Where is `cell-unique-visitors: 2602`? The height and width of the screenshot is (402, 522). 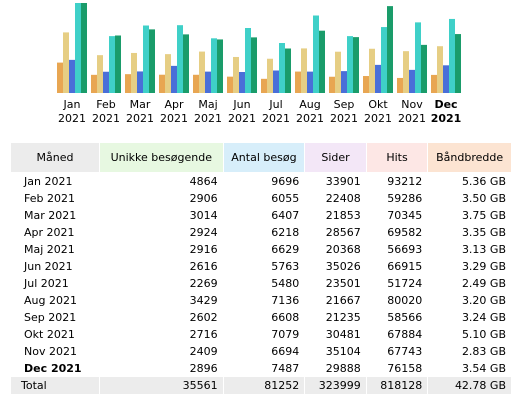 cell-unique-visitors: 2602 is located at coordinates (203, 317).